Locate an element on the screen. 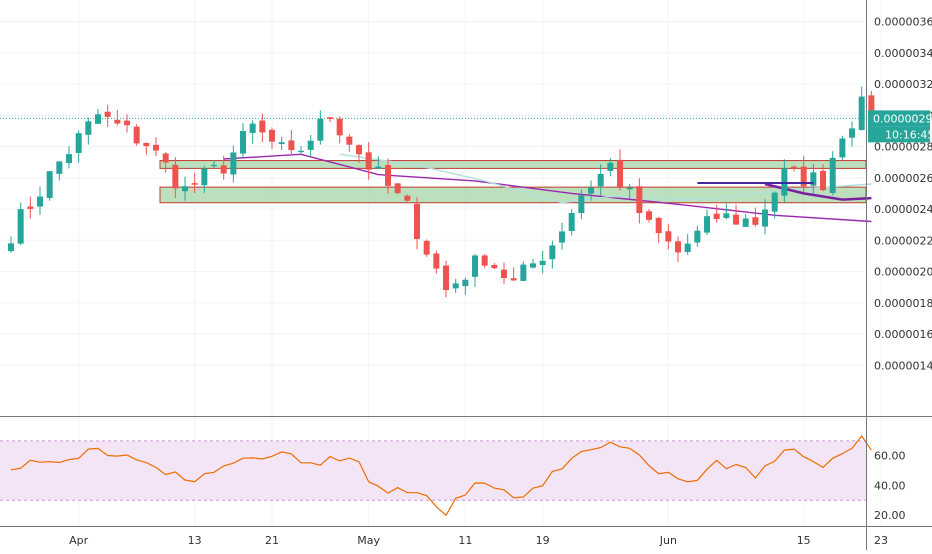  price-labels: 0.00000298 10:16:45 is located at coordinates (900, 126).